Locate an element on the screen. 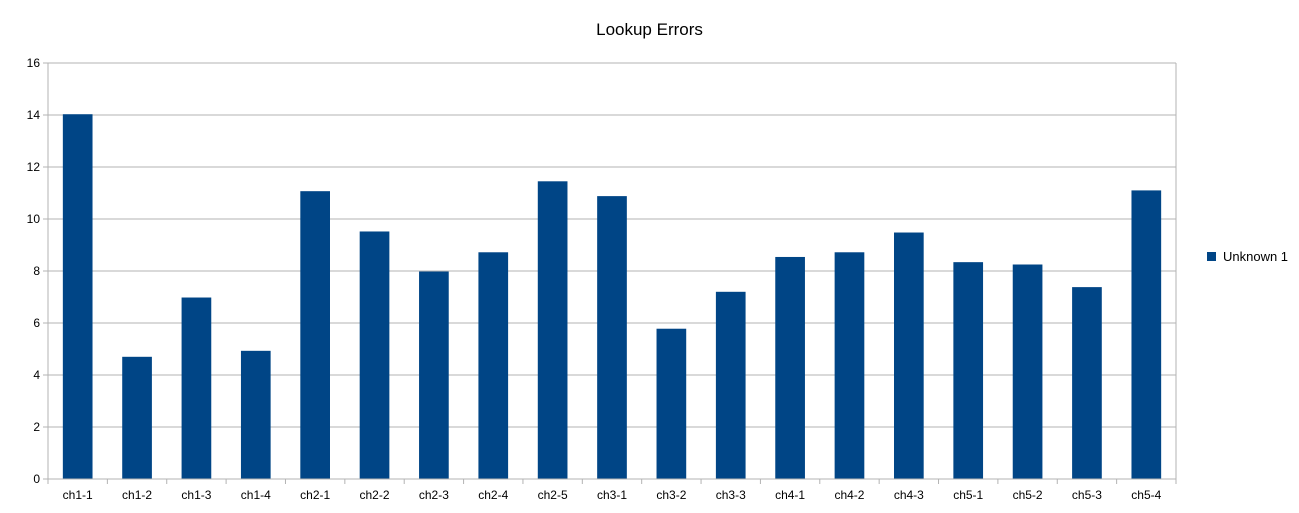 The height and width of the screenshot is (513, 1299). x-tick-label-ch2-5: ch2-5 is located at coordinates (553, 495).